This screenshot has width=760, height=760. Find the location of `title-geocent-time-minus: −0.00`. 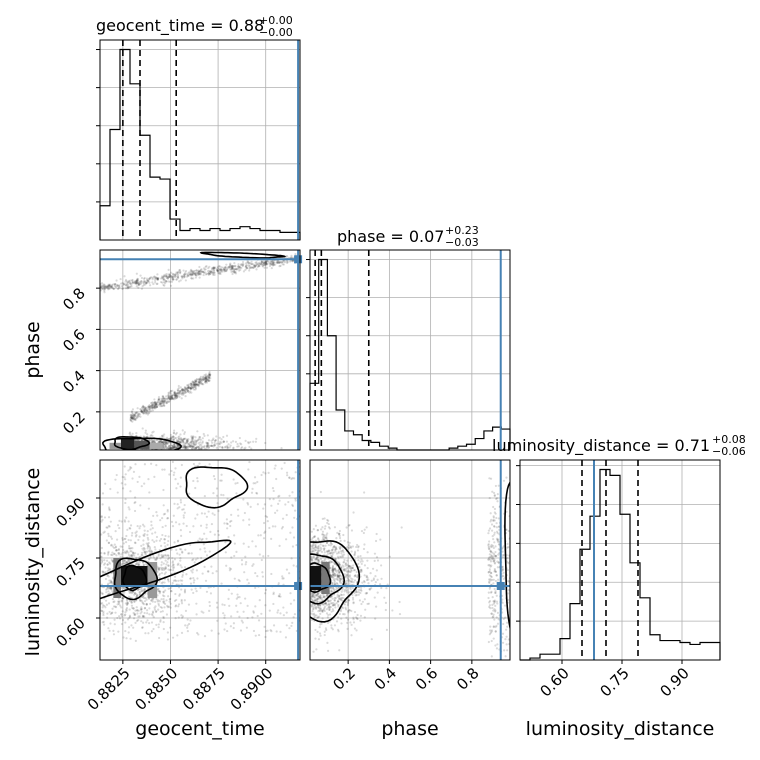

title-geocent-time-minus: −0.00 is located at coordinates (276, 32).